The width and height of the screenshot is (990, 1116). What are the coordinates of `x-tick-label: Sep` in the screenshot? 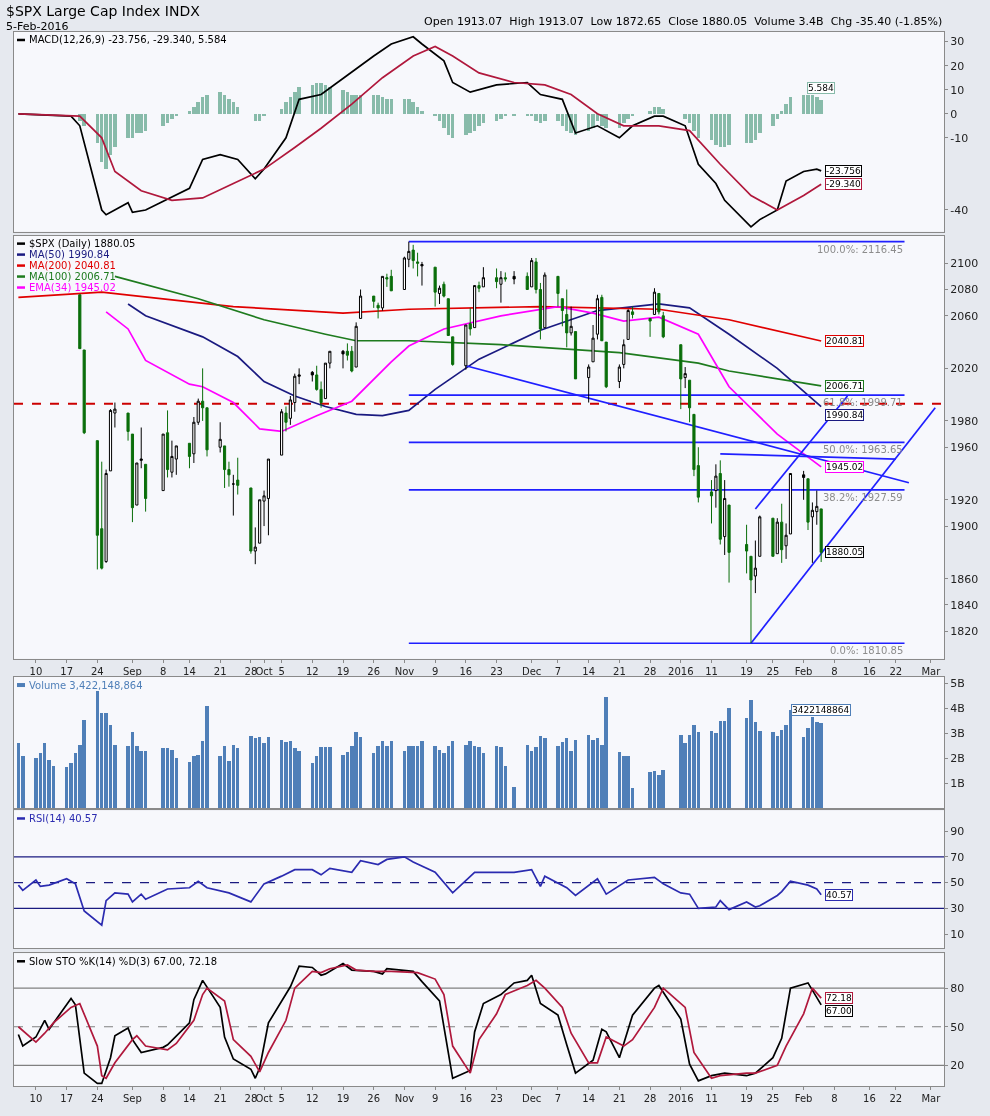 It's located at (132, 1098).